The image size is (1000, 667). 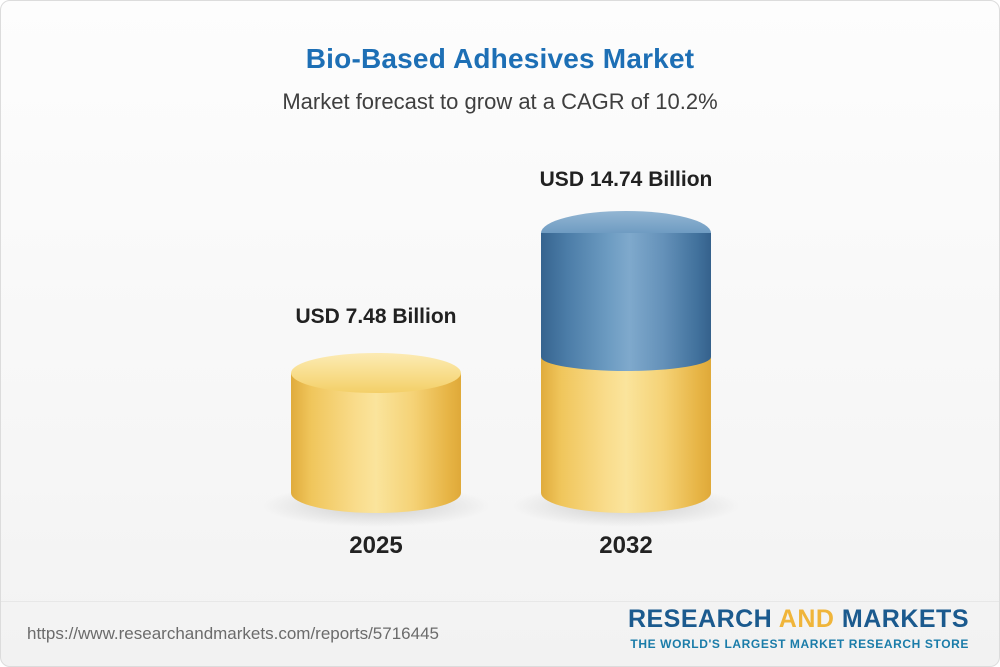 What do you see at coordinates (376, 316) in the screenshot?
I see `value-label-2025: USD 7.48 Billion` at bounding box center [376, 316].